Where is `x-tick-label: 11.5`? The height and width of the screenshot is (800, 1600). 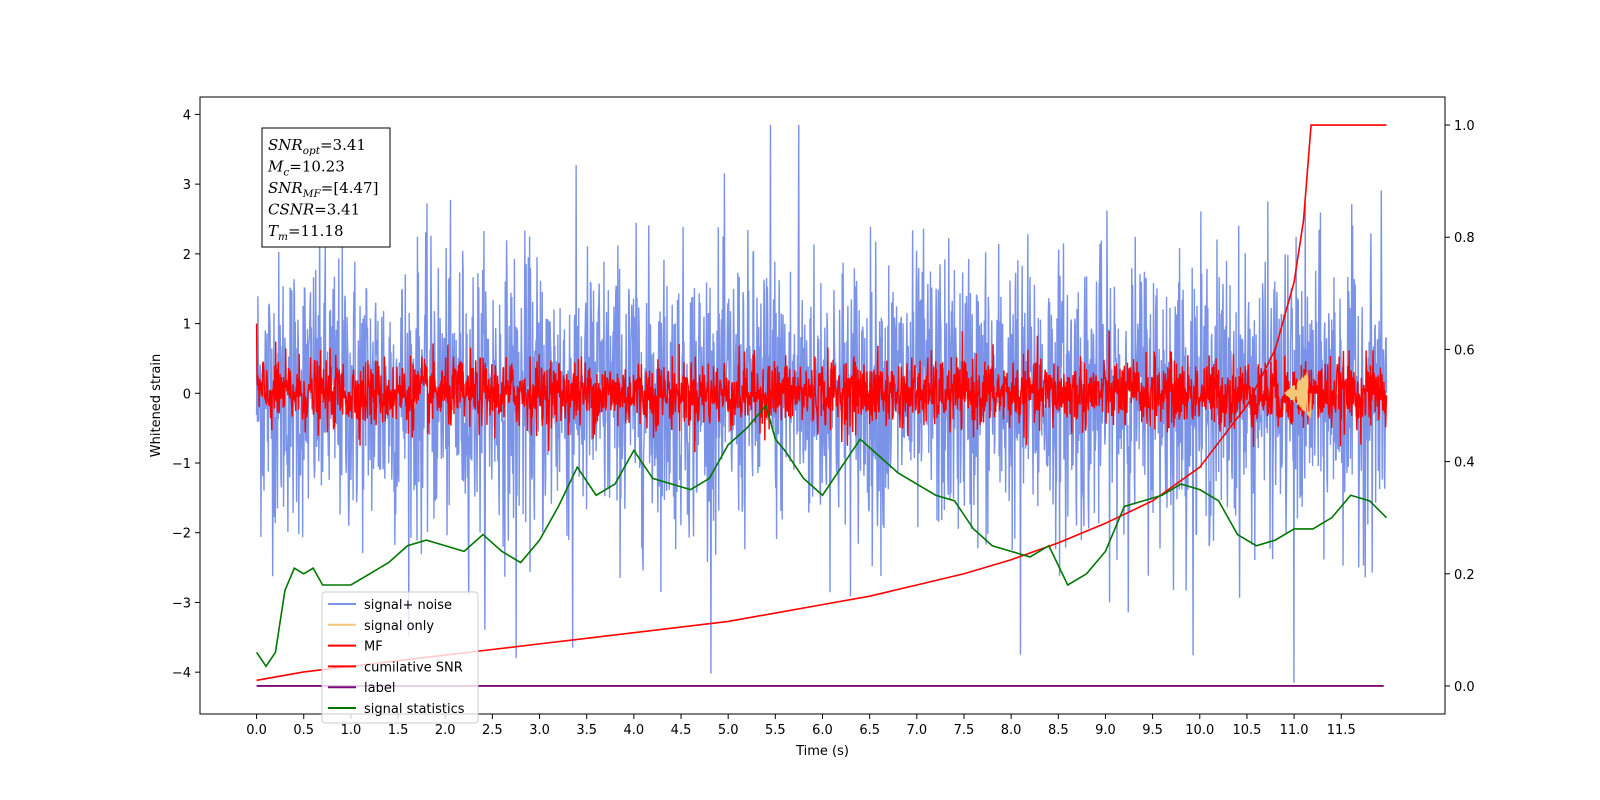 x-tick-label: 11.5 is located at coordinates (1341, 730).